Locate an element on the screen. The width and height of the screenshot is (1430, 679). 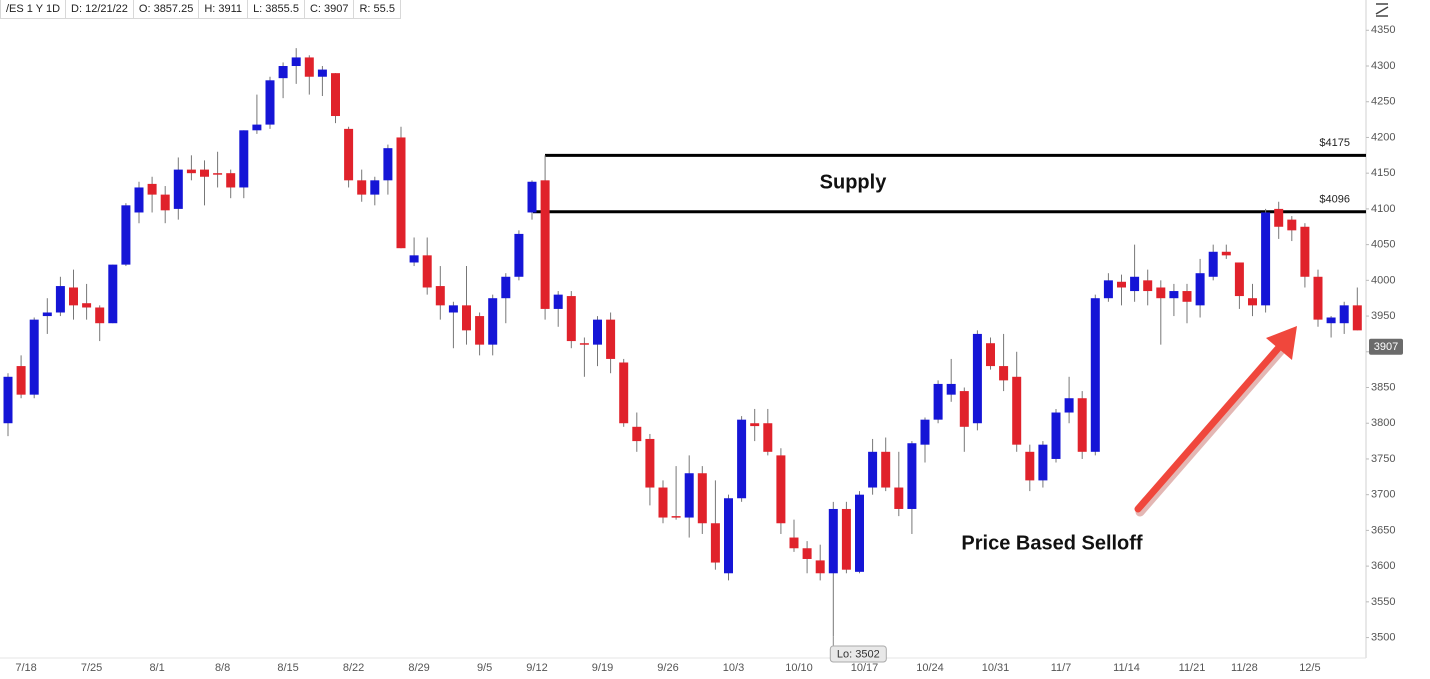
arrow is located at coordinates (1215, 421).